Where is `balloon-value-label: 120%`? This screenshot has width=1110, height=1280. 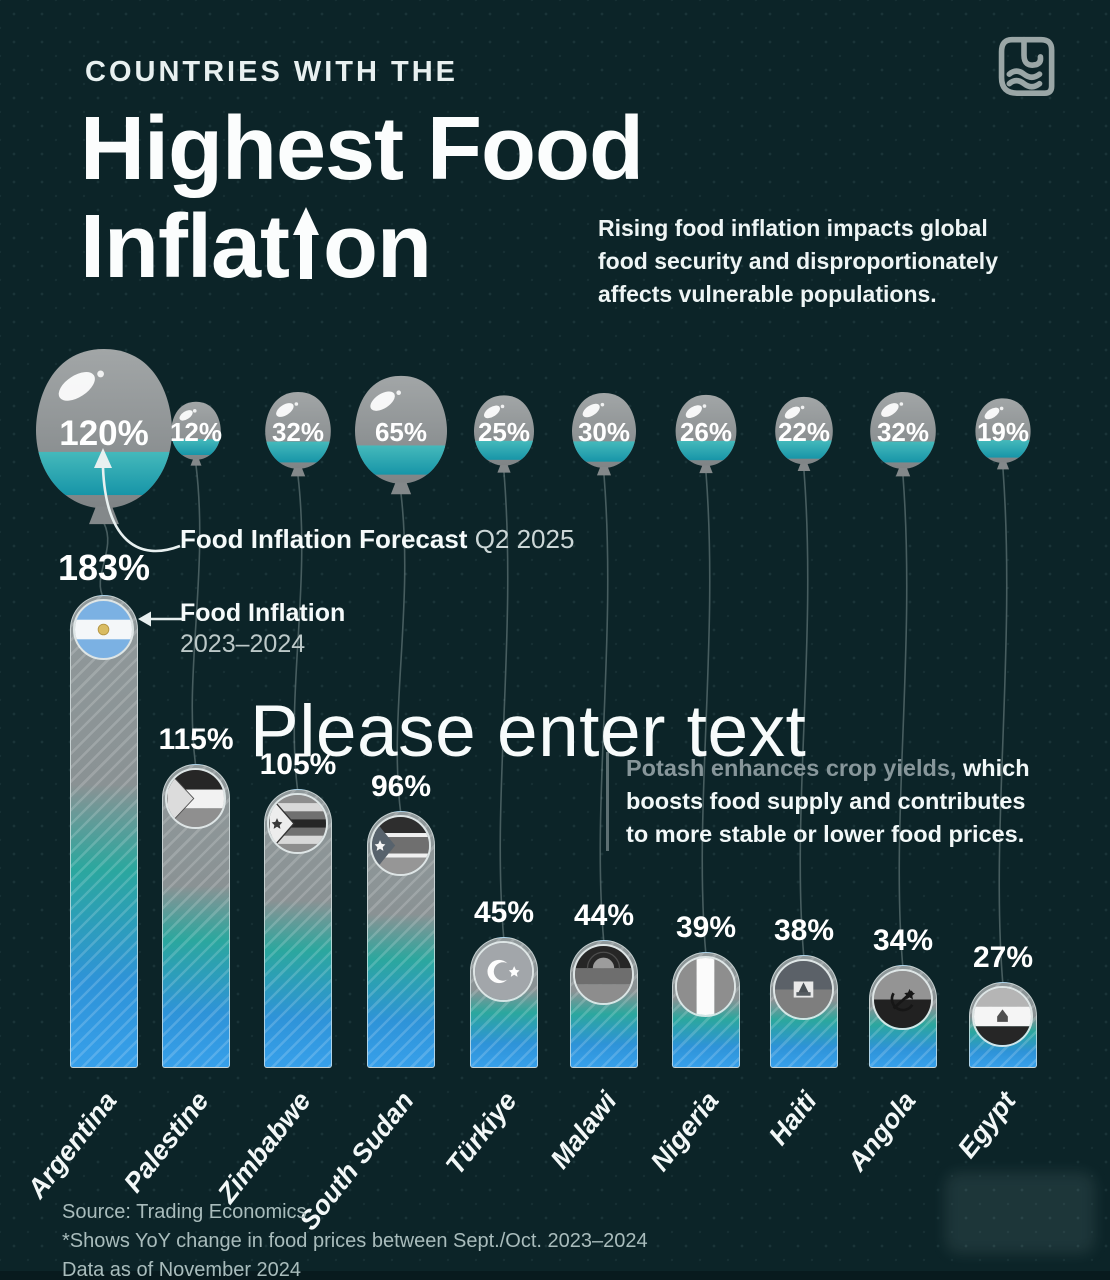 balloon-value-label: 120% is located at coordinates (104, 433).